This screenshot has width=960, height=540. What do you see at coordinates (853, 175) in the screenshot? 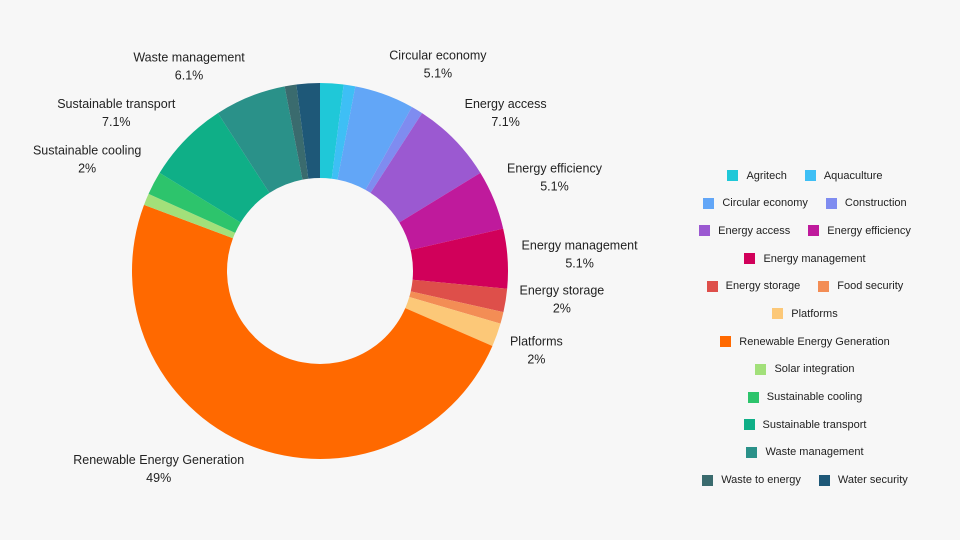
I see `legend-label: Aquaculture` at bounding box center [853, 175].